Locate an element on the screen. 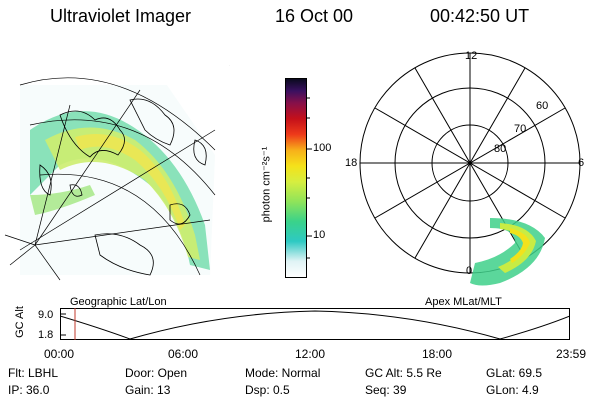 Image resolution: width=600 pixels, height=400 pixels. altitude-y-label: GC Alt is located at coordinates (19, 322).